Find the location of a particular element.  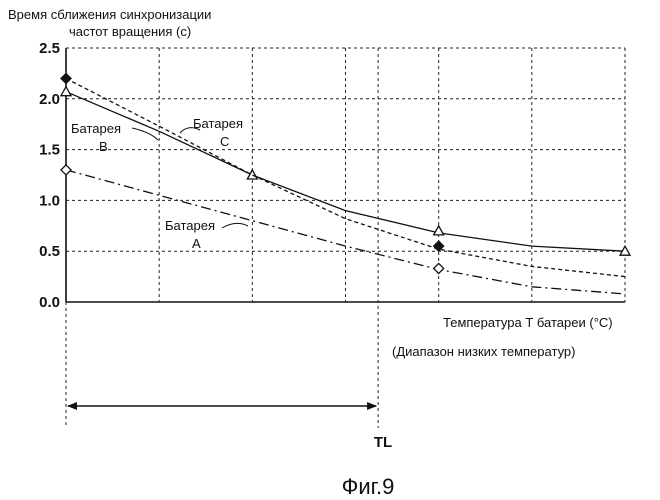

y-tick-label: 1.0 is located at coordinates (49, 200).